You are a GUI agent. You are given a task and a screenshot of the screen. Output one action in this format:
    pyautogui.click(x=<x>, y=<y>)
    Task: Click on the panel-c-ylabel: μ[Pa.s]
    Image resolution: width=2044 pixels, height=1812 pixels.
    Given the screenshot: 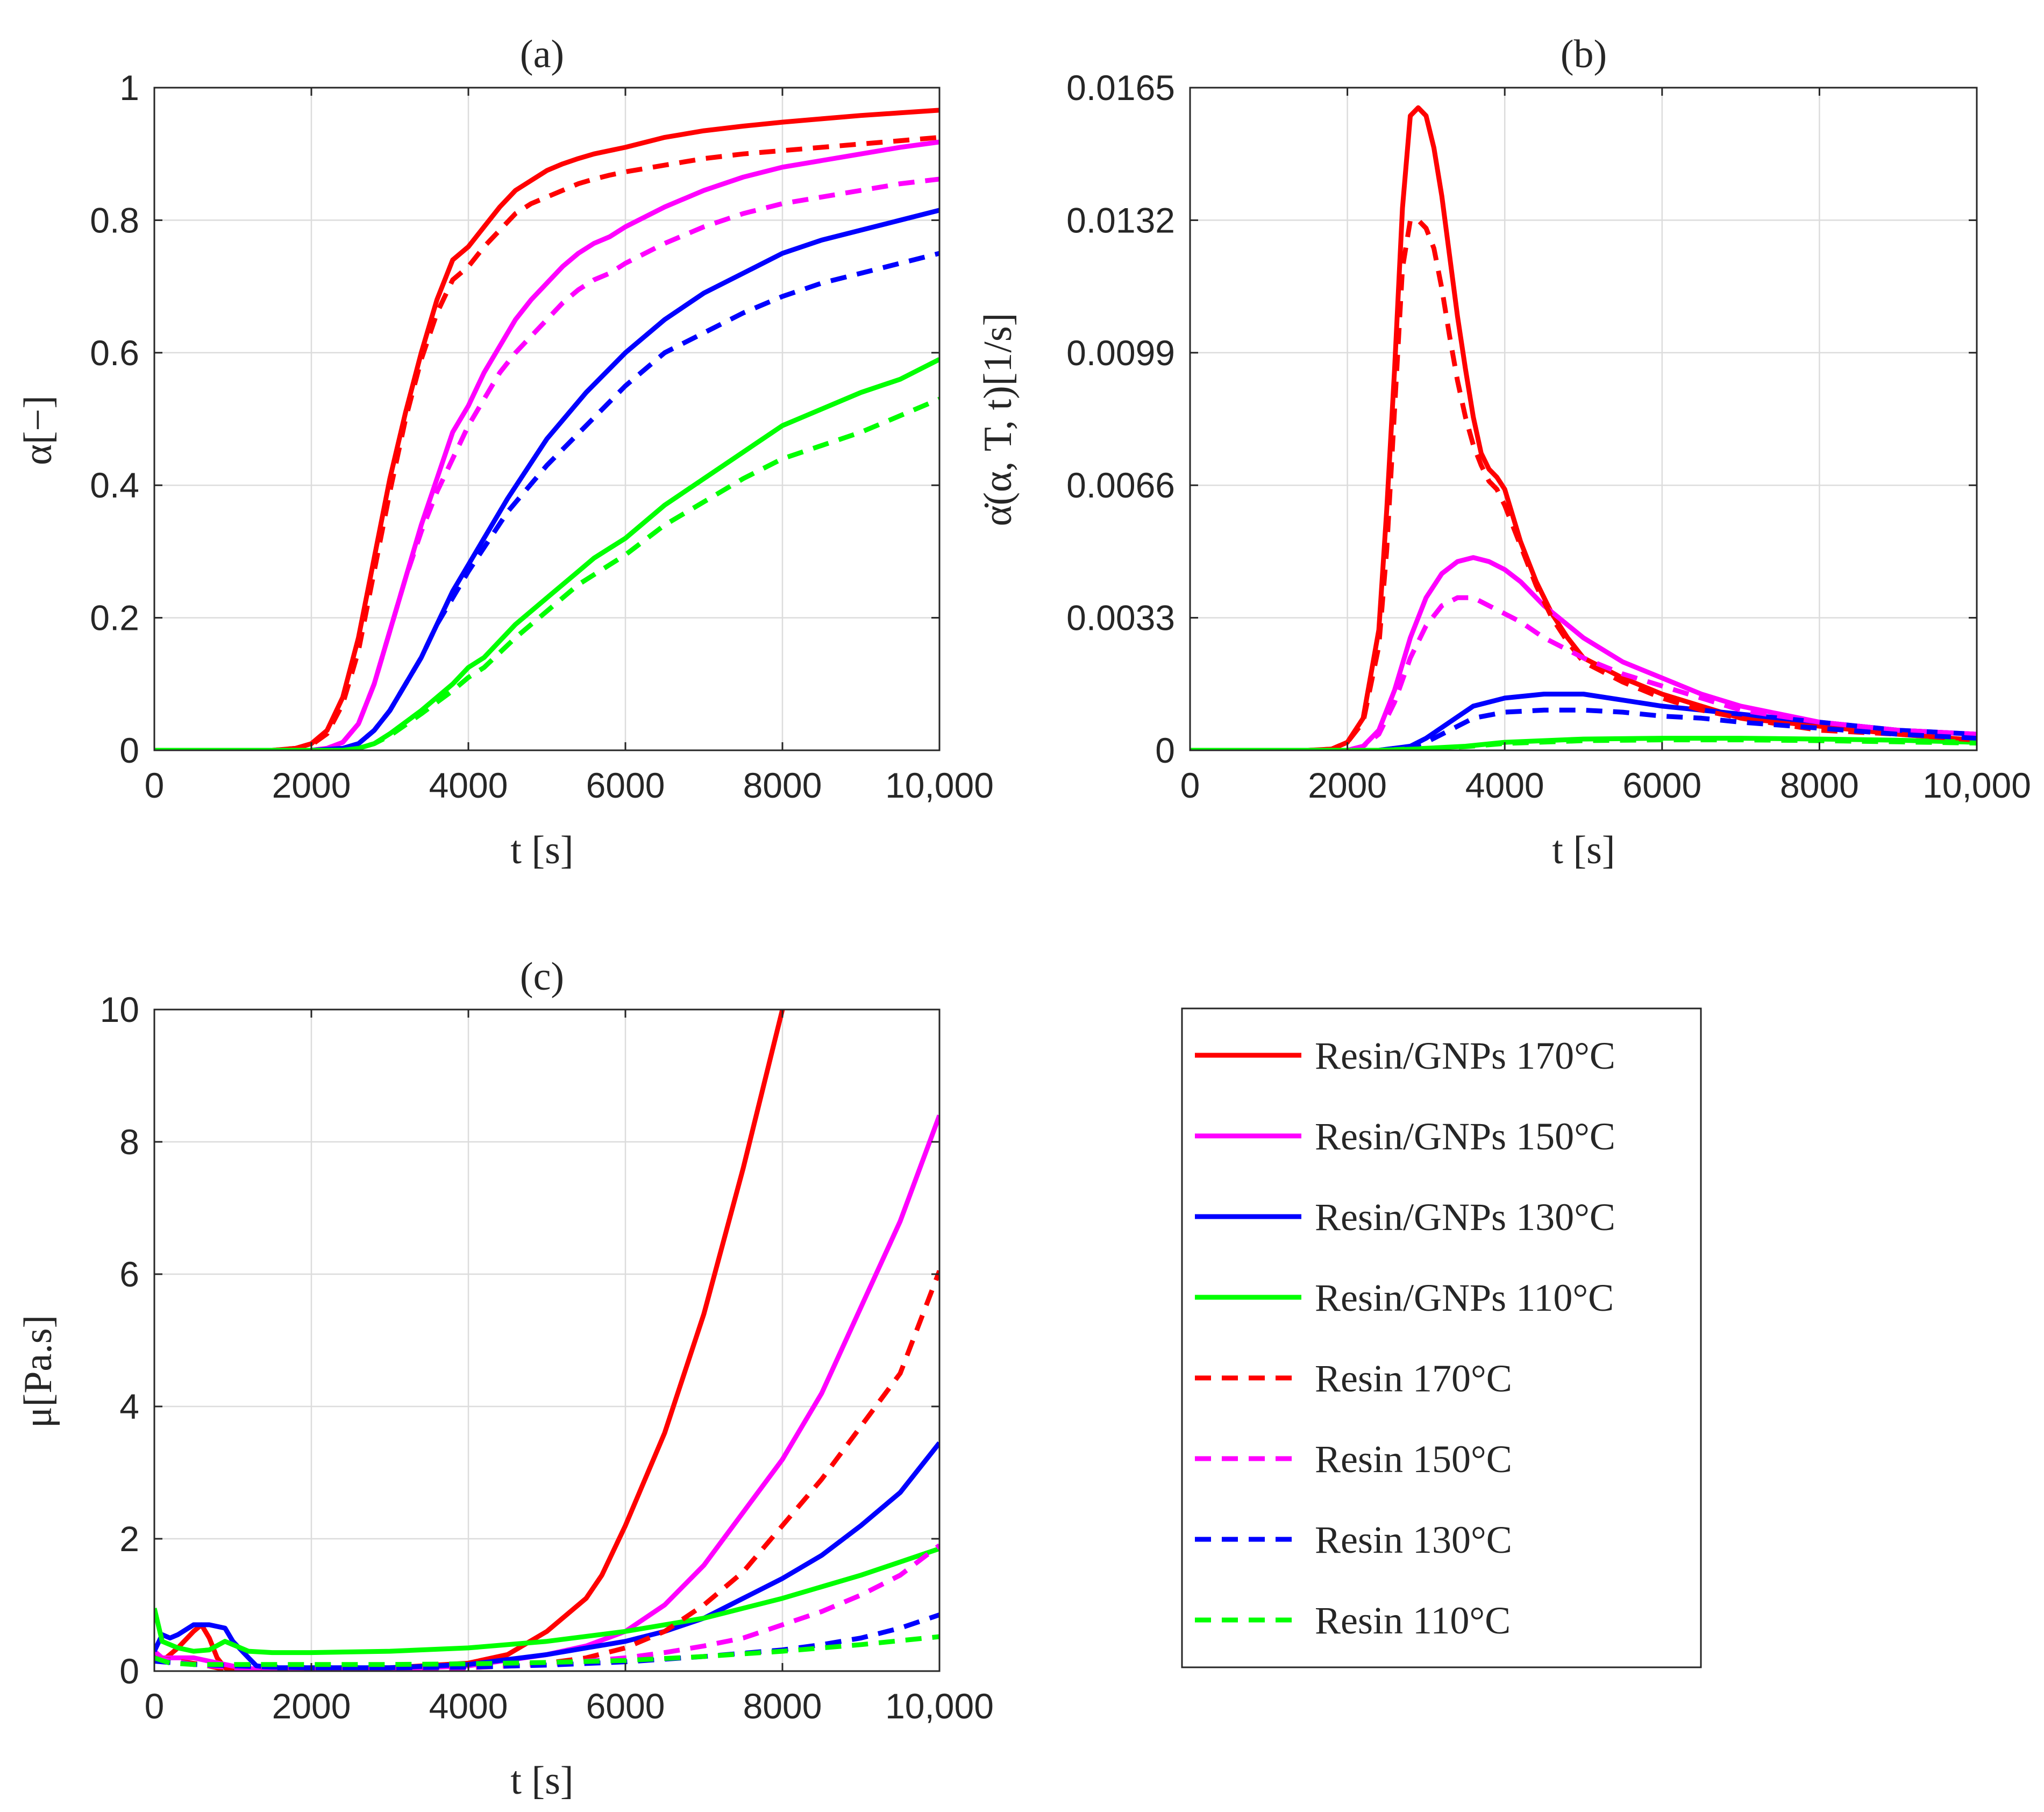 What is the action you would take?
    pyautogui.click(x=38, y=1371)
    